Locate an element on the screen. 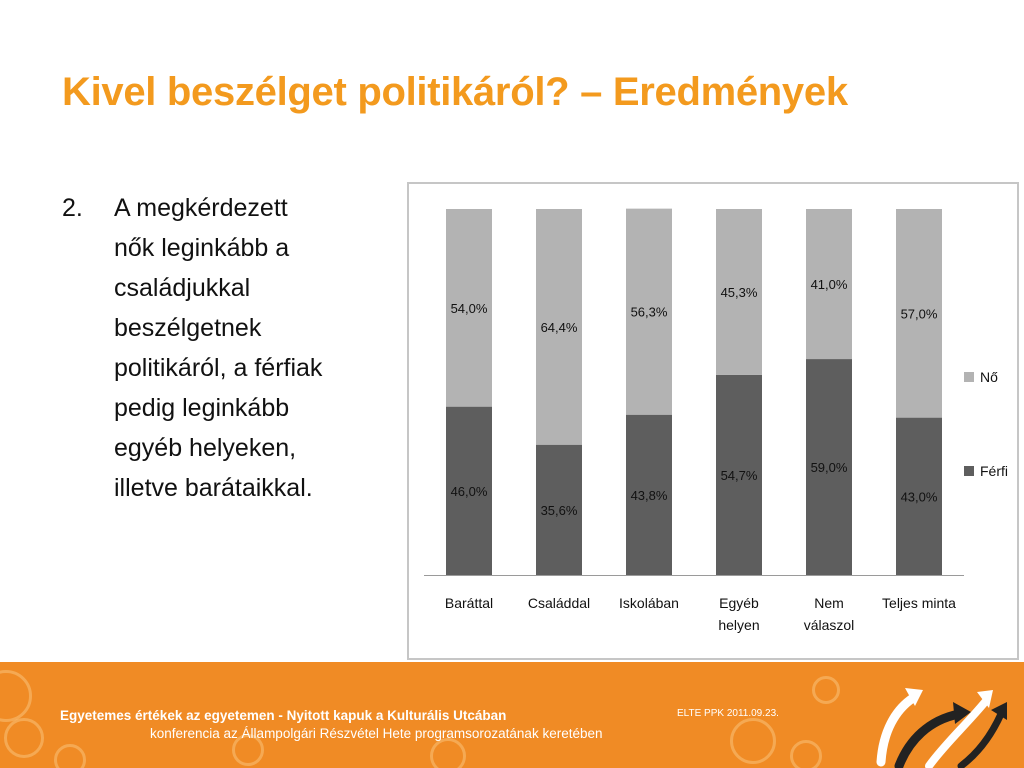  bullet-line: pedig leginkább is located at coordinates (202, 408).